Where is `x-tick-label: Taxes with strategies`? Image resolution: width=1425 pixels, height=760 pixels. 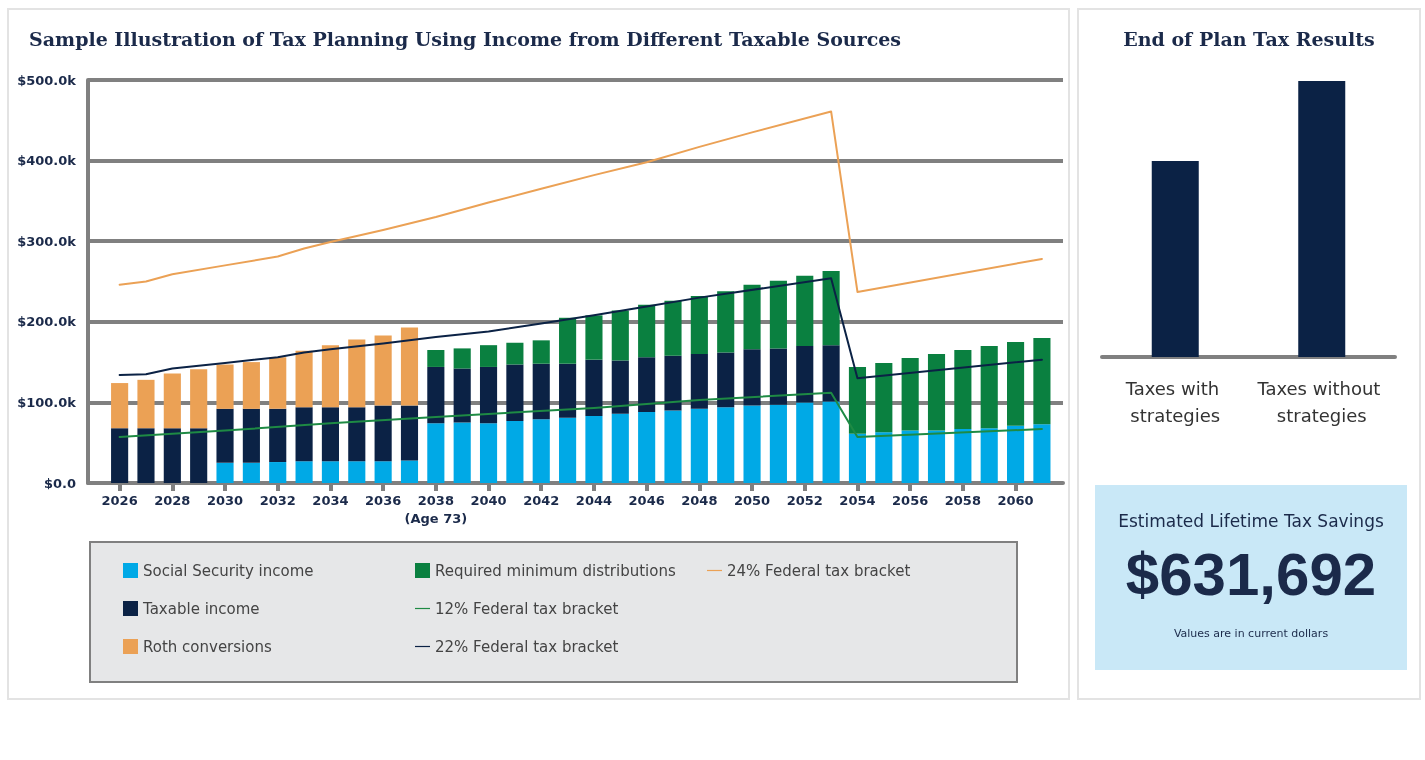 x-tick-label: Taxes with strategies is located at coordinates (1174, 402).